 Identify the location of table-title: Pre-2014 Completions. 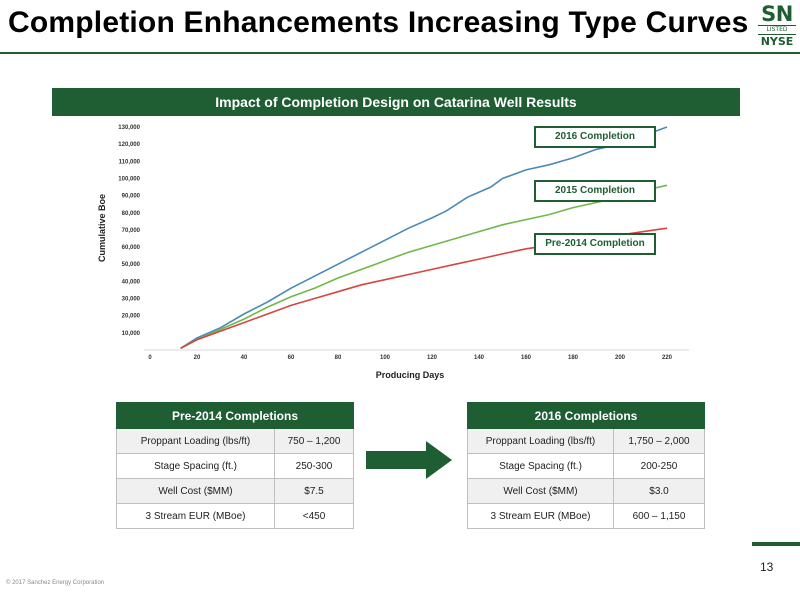
(235, 415).